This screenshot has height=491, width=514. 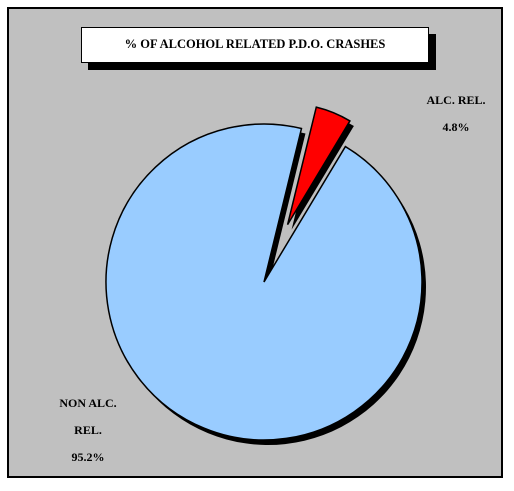 I want to click on slice-label-non-alc-rel-percent: 95.2%, so click(x=88, y=457).